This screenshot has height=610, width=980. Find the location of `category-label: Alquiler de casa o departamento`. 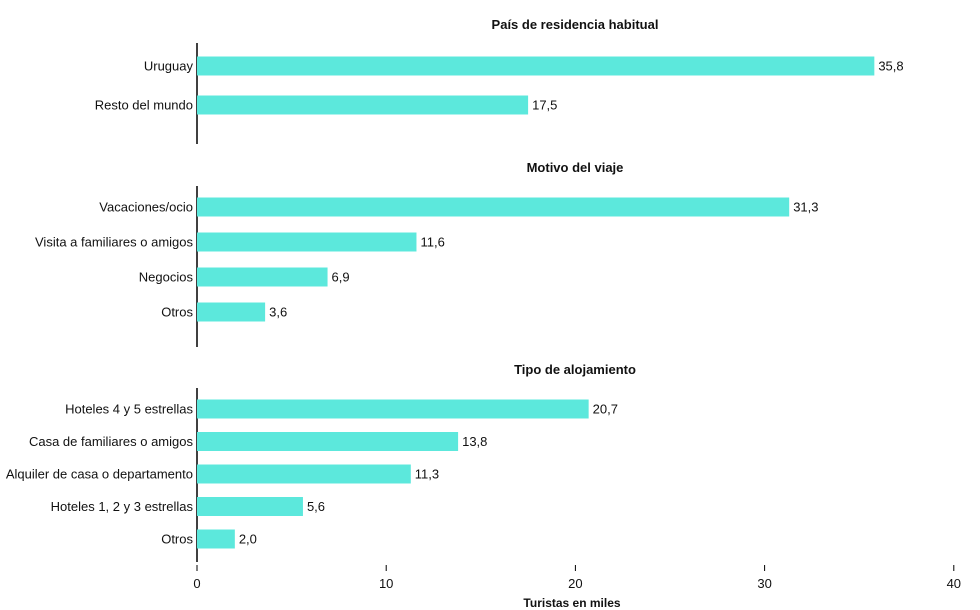

category-label: Alquiler de casa o departamento is located at coordinates (99, 474).